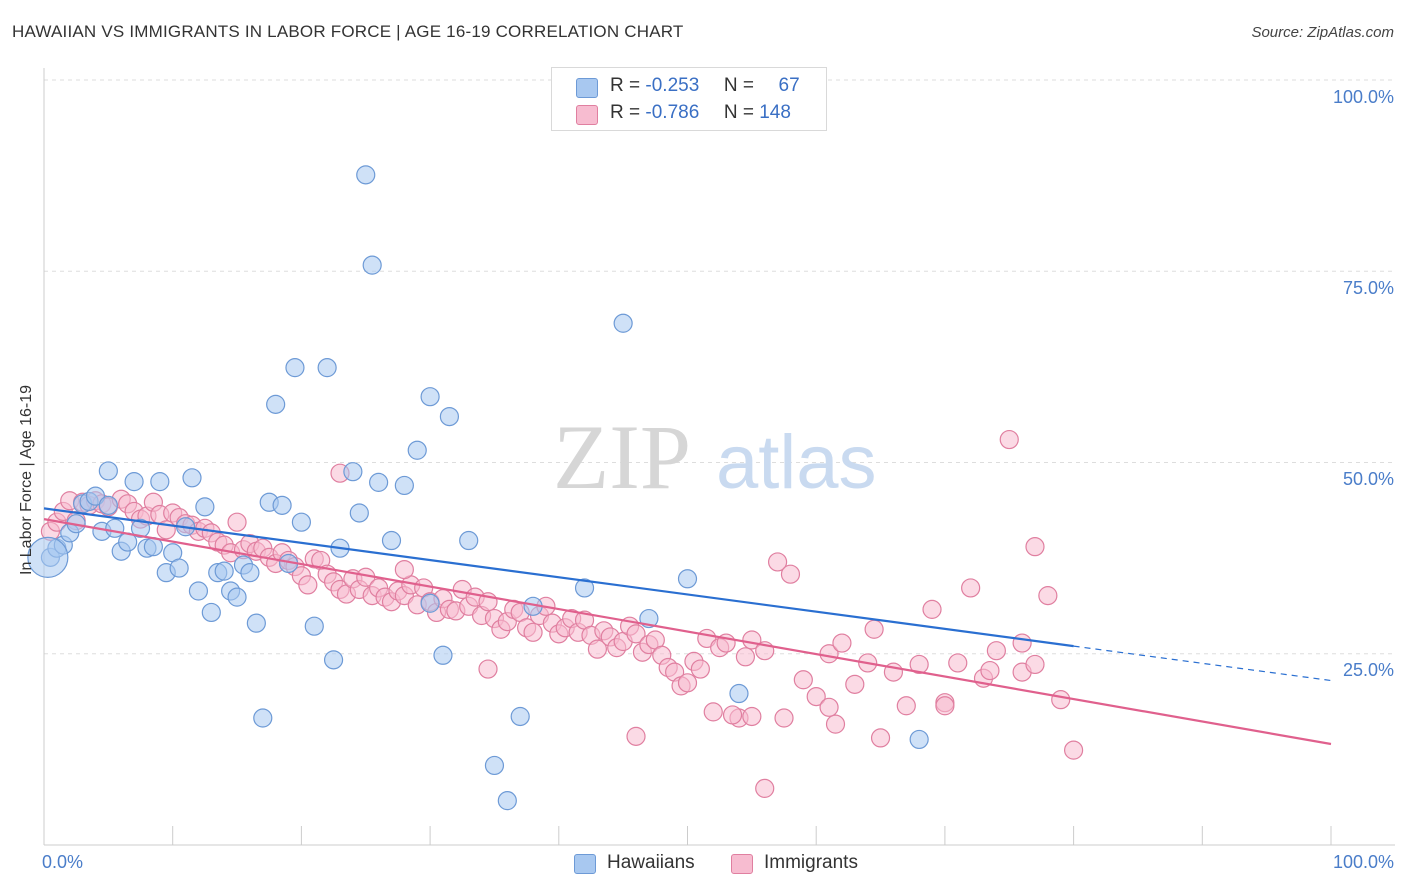  Describe the element at coordinates (622, 457) in the screenshot. I see `watermark-zip: ZIP` at that location.